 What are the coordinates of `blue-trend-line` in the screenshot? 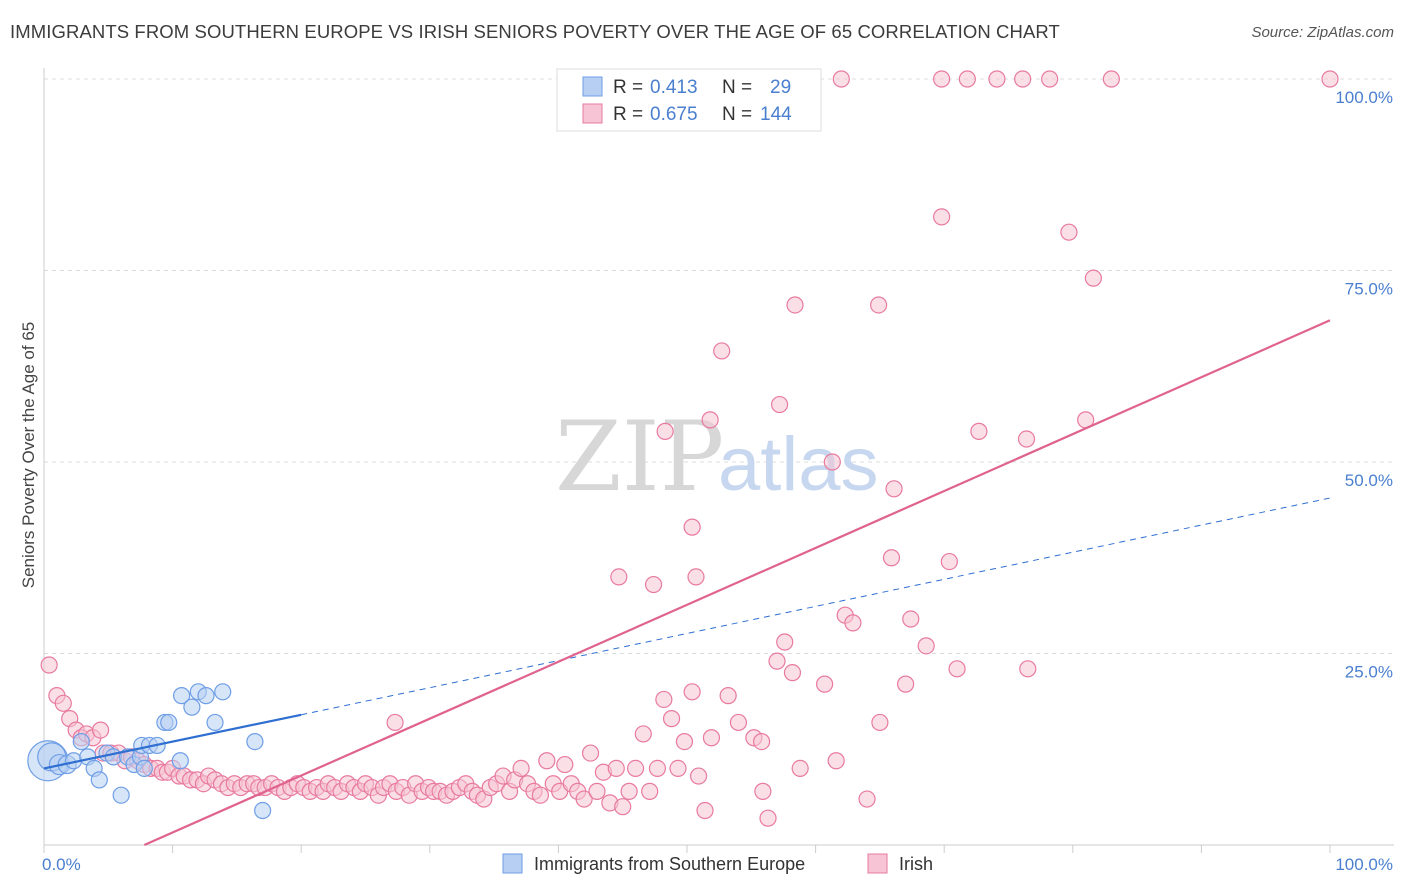 It's located at (172, 741).